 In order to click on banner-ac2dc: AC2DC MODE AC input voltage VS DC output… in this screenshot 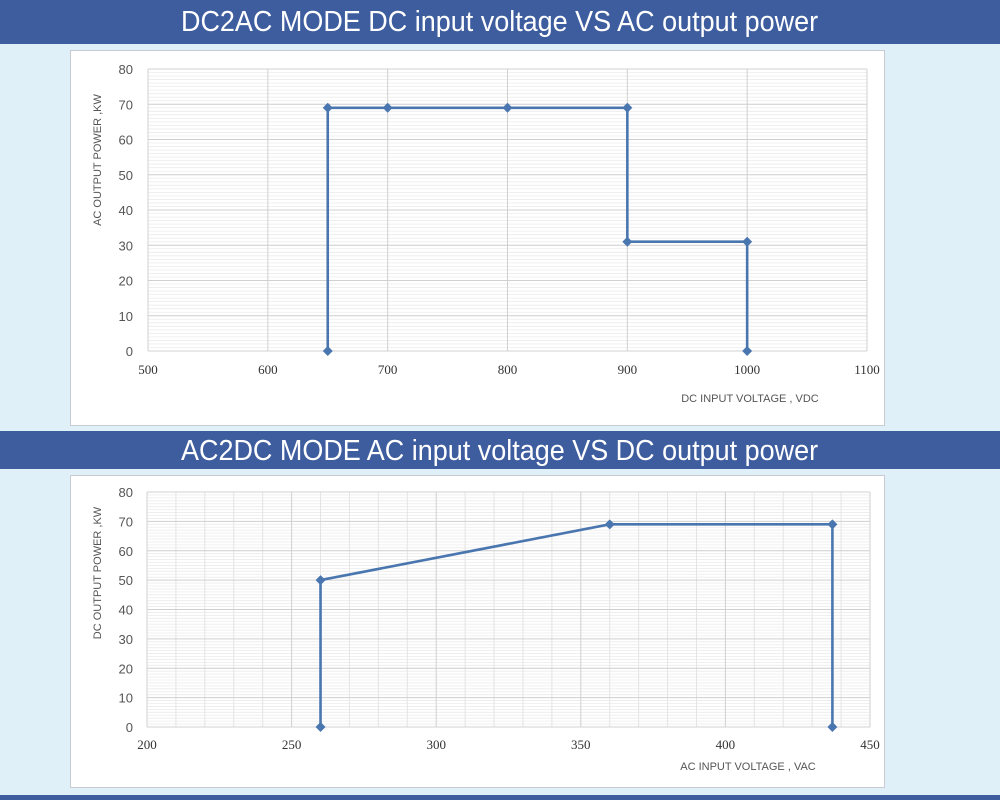, I will do `click(500, 450)`.